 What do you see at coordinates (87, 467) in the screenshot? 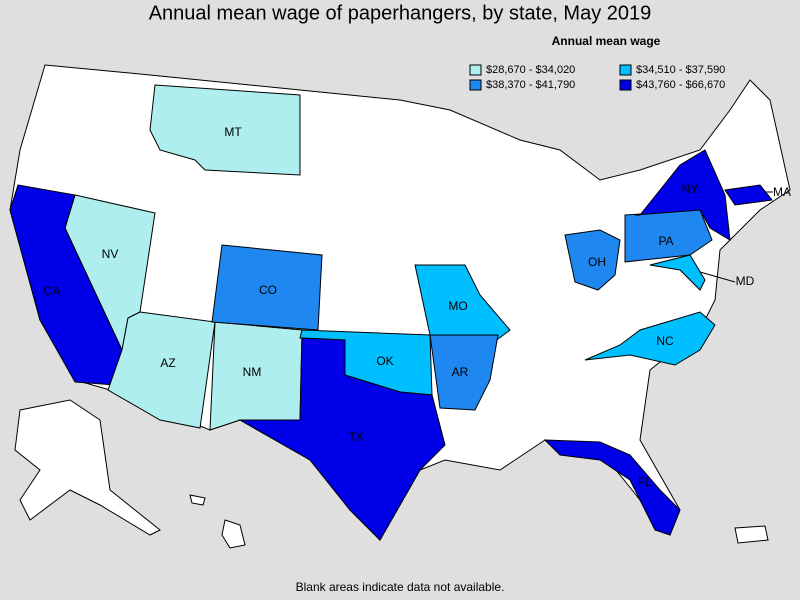
I see `alaska` at bounding box center [87, 467].